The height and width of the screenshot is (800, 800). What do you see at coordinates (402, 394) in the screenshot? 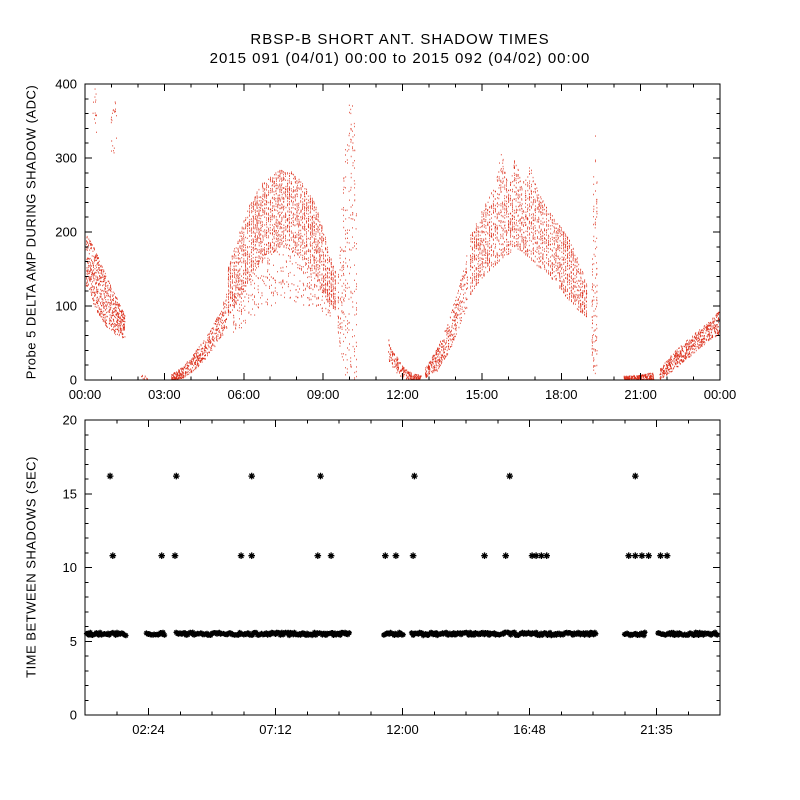
I see `top-x-tick-label: 12:00` at bounding box center [402, 394].